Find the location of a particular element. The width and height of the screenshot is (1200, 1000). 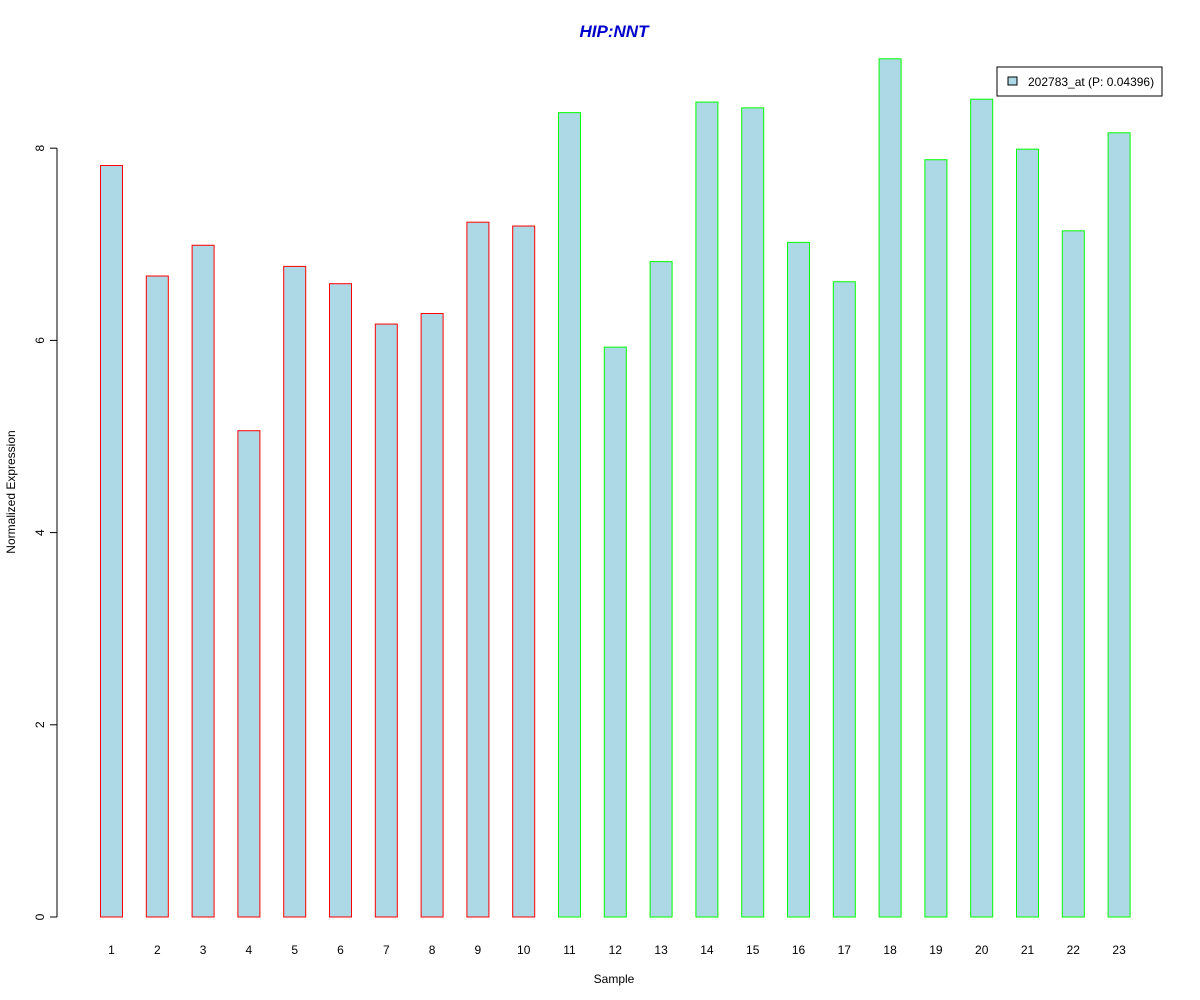

x-tick-label: 1 is located at coordinates (111, 950).